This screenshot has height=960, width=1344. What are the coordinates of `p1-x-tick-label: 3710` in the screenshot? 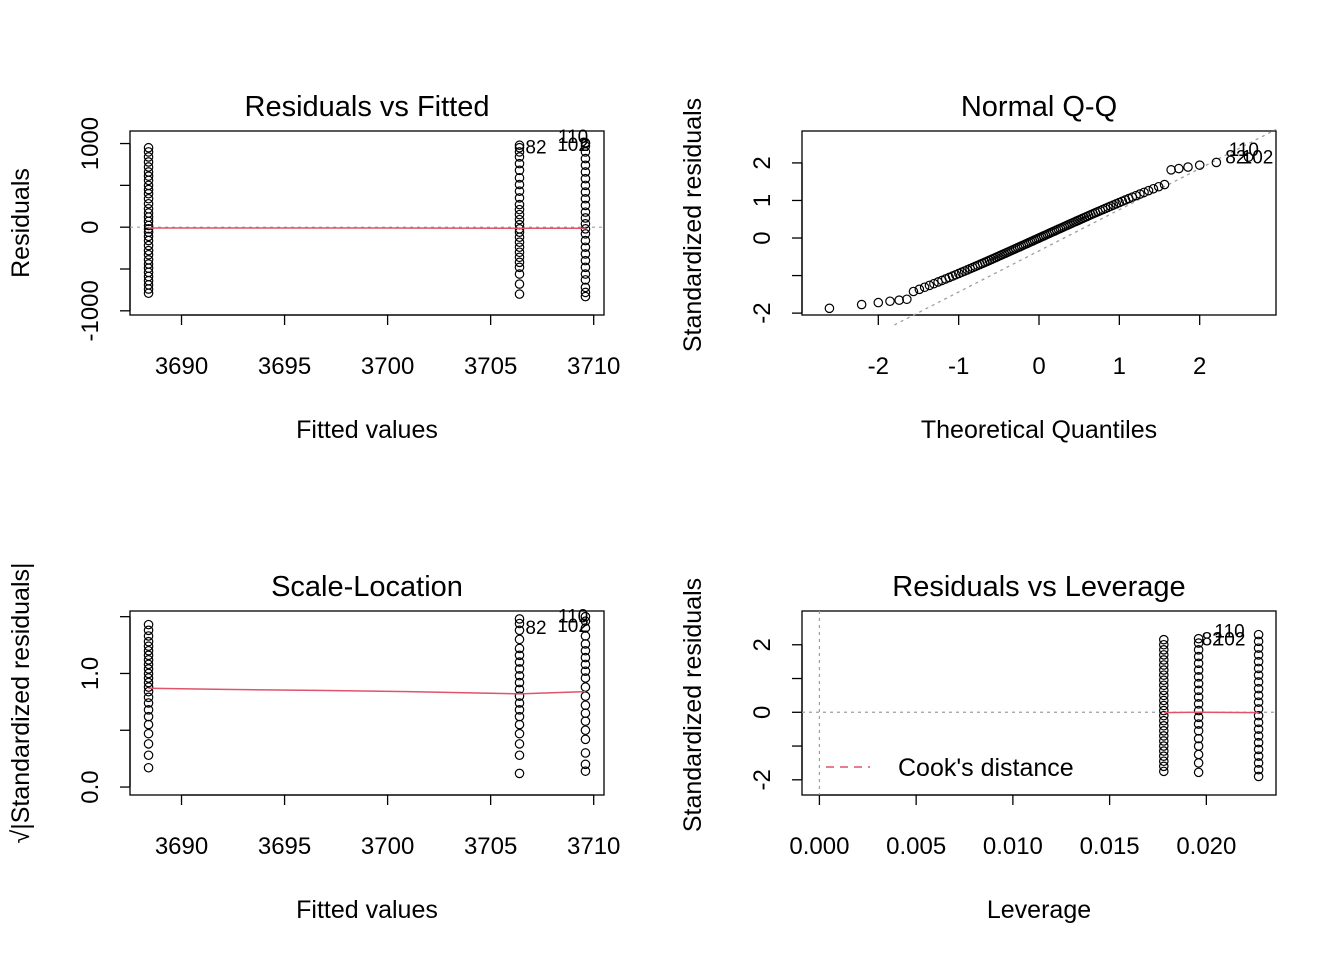 It's located at (593, 366).